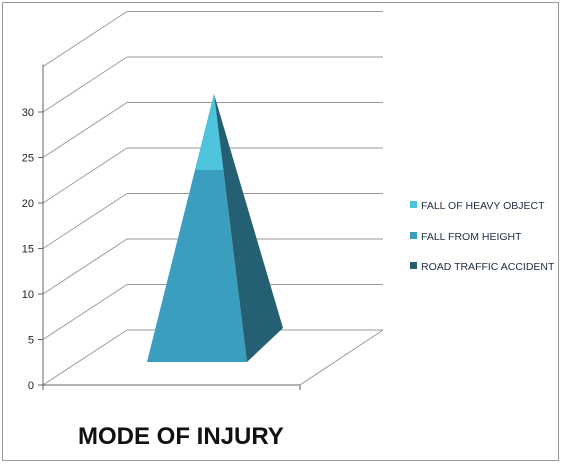 The height and width of the screenshot is (465, 563). Describe the element at coordinates (413, 204) in the screenshot. I see `legend-swatch-fall-of-heavy-object` at that location.